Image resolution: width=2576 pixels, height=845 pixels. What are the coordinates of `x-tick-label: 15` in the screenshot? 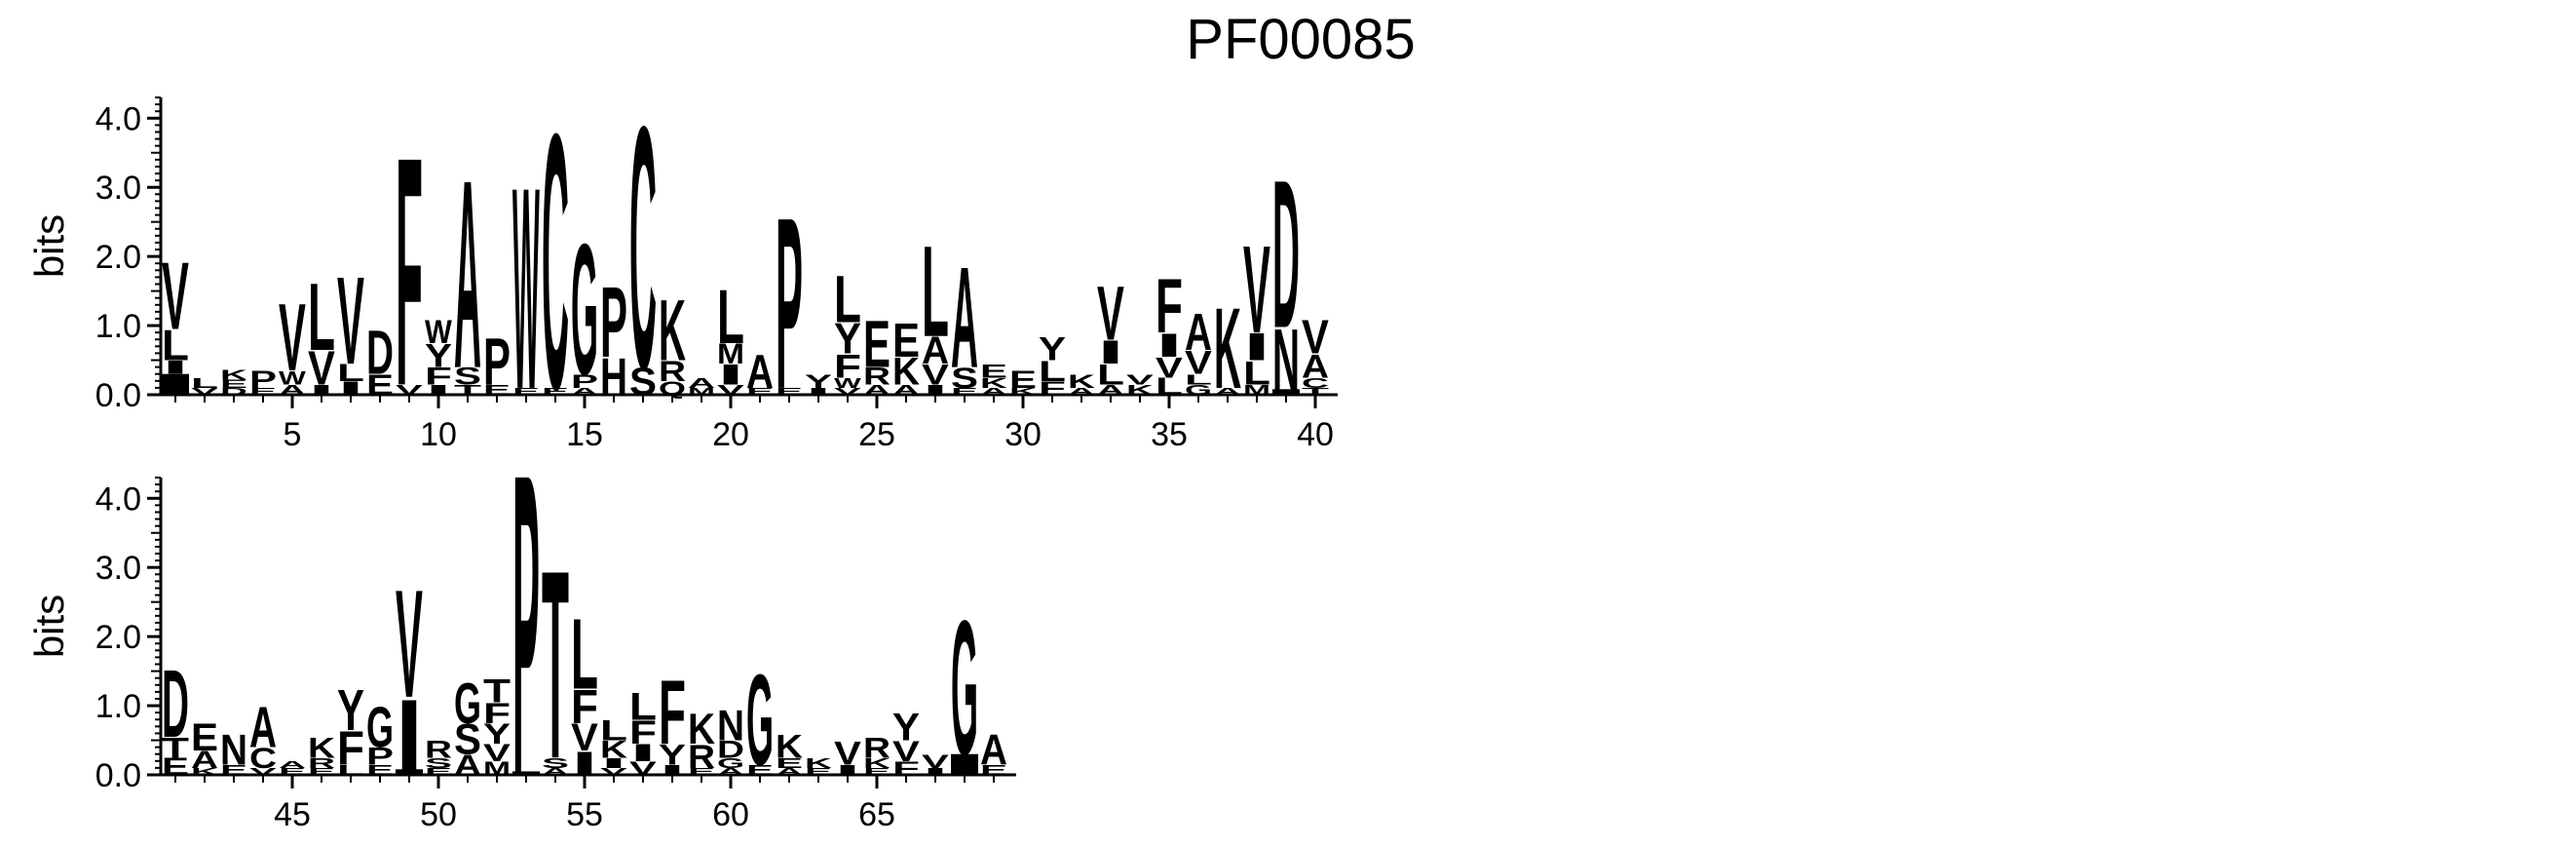 It's located at (584, 435).